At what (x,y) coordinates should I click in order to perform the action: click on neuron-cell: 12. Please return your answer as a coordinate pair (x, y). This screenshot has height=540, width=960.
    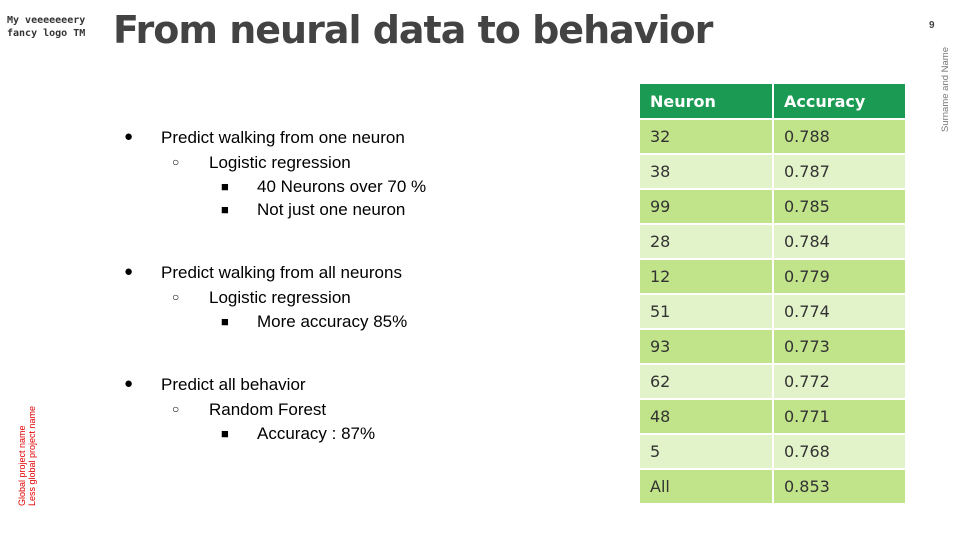
    Looking at the image, I should click on (706, 276).